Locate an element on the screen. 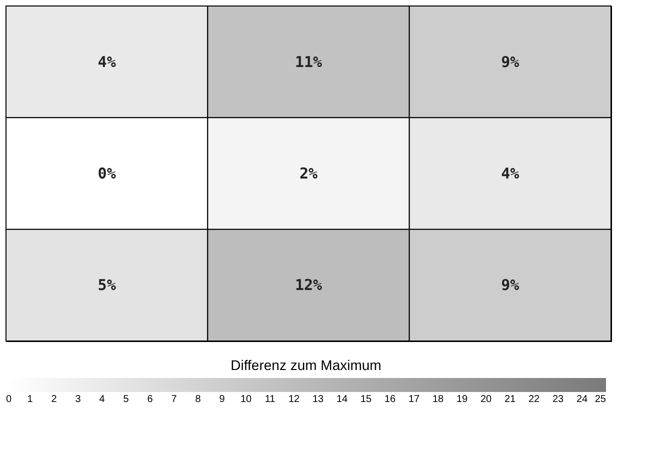 The height and width of the screenshot is (450, 650). color-bar-label: 5 is located at coordinates (126, 399).